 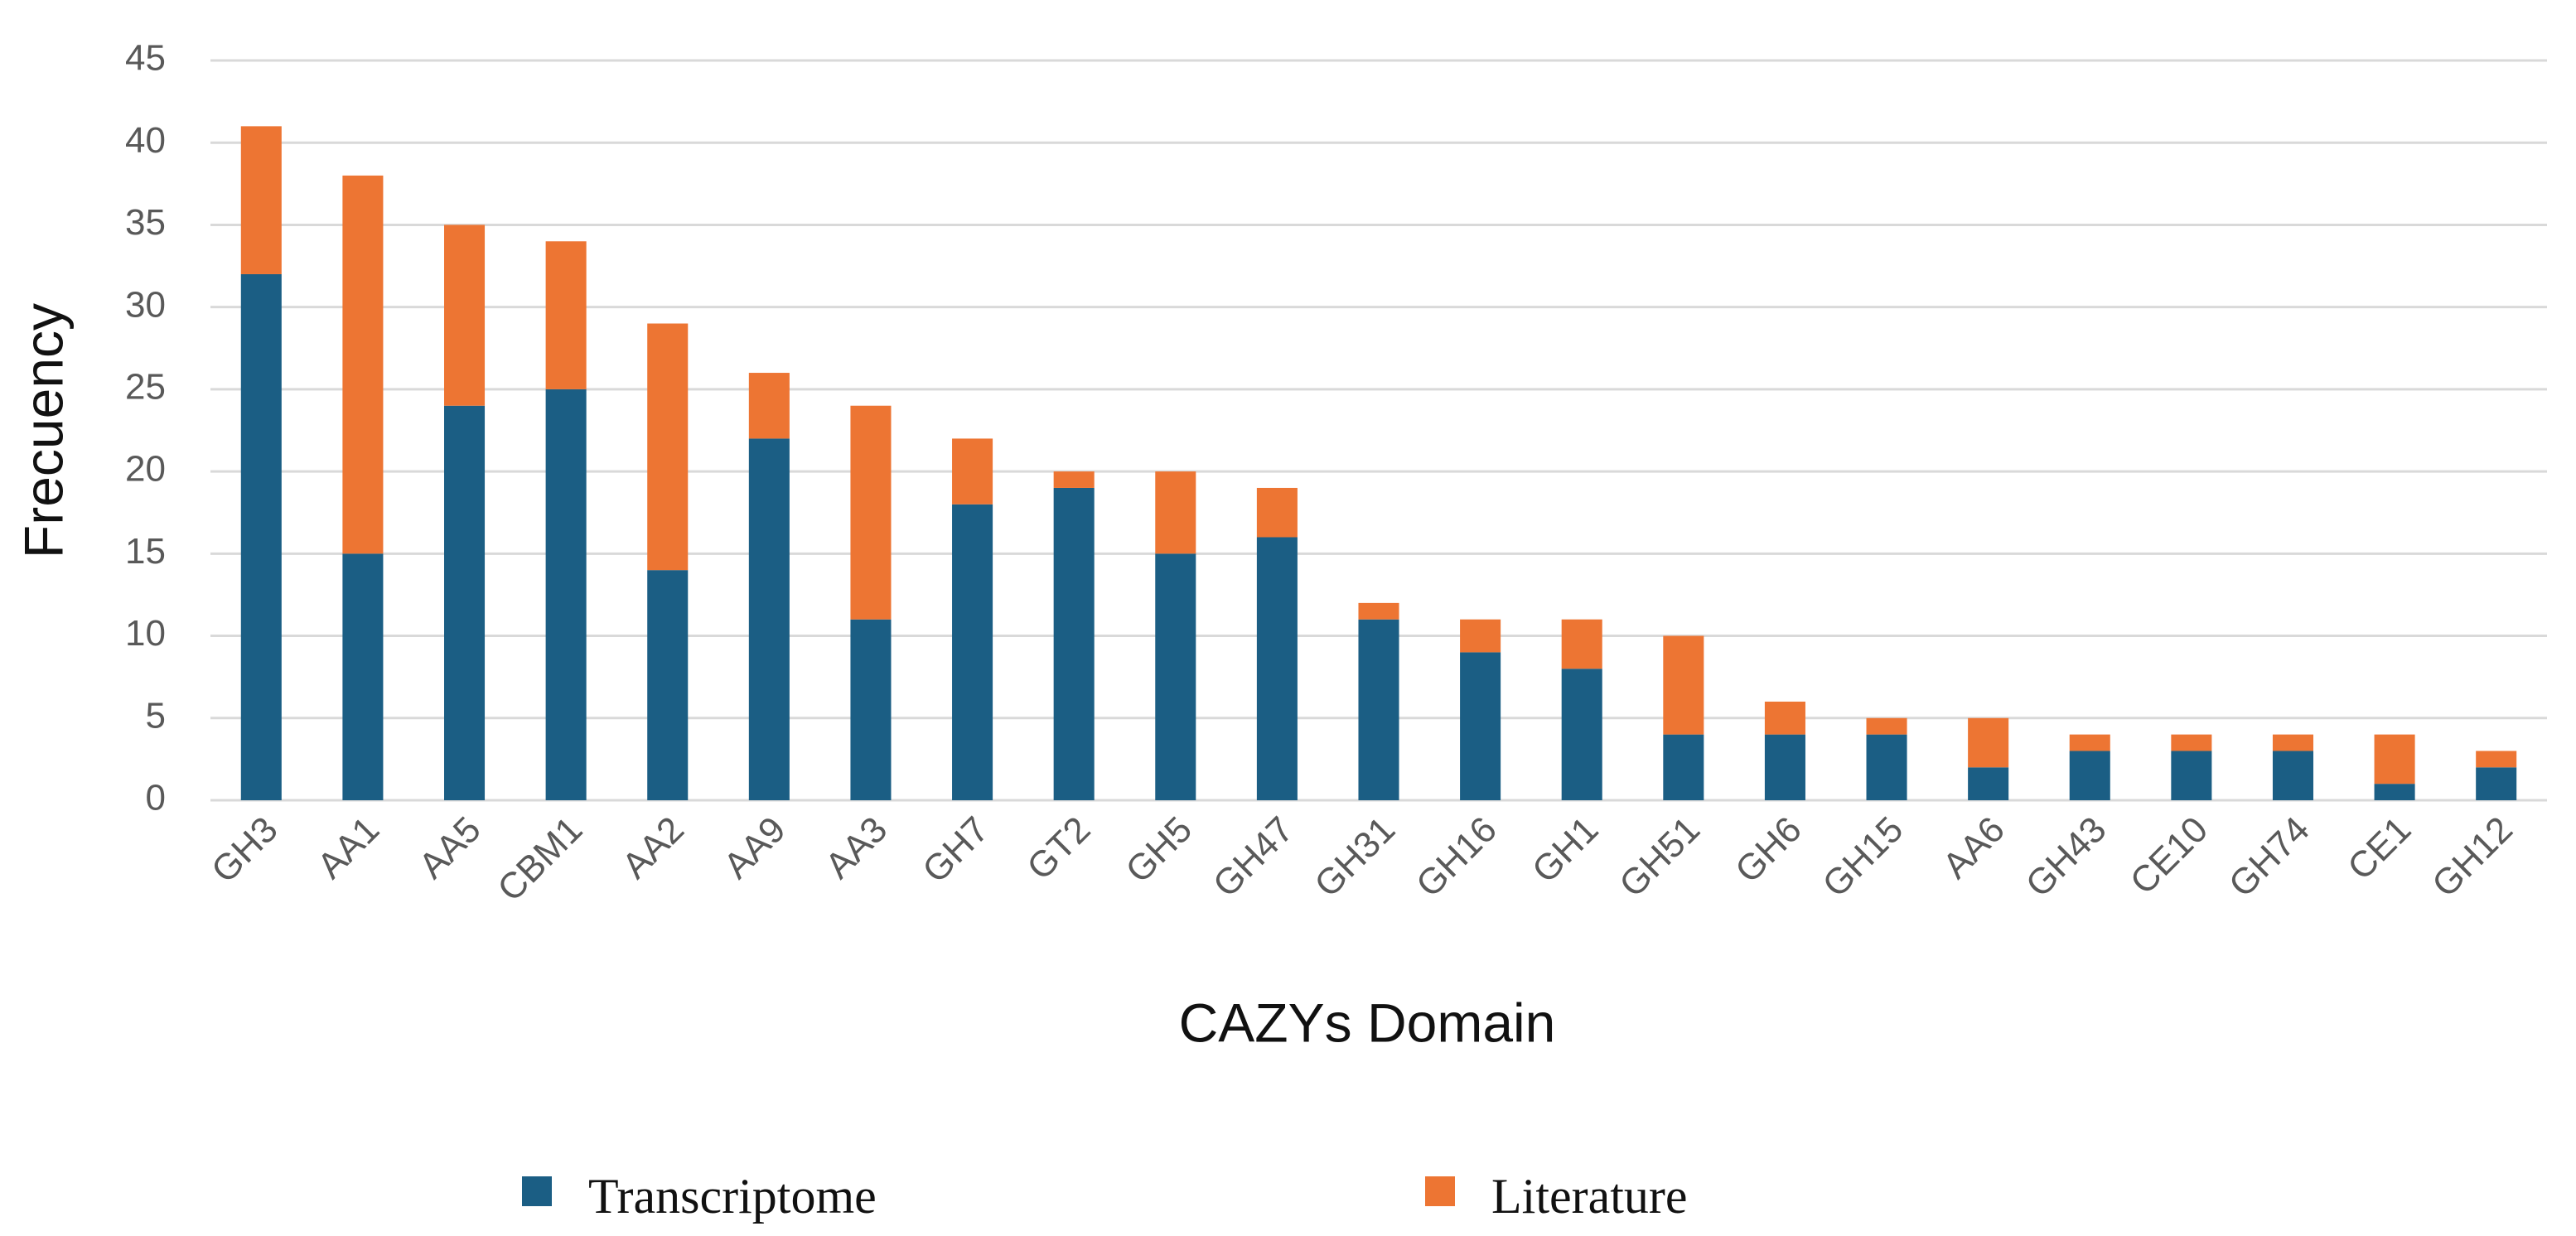 What do you see at coordinates (449, 847) in the screenshot?
I see `x-tick-label: AA5` at bounding box center [449, 847].